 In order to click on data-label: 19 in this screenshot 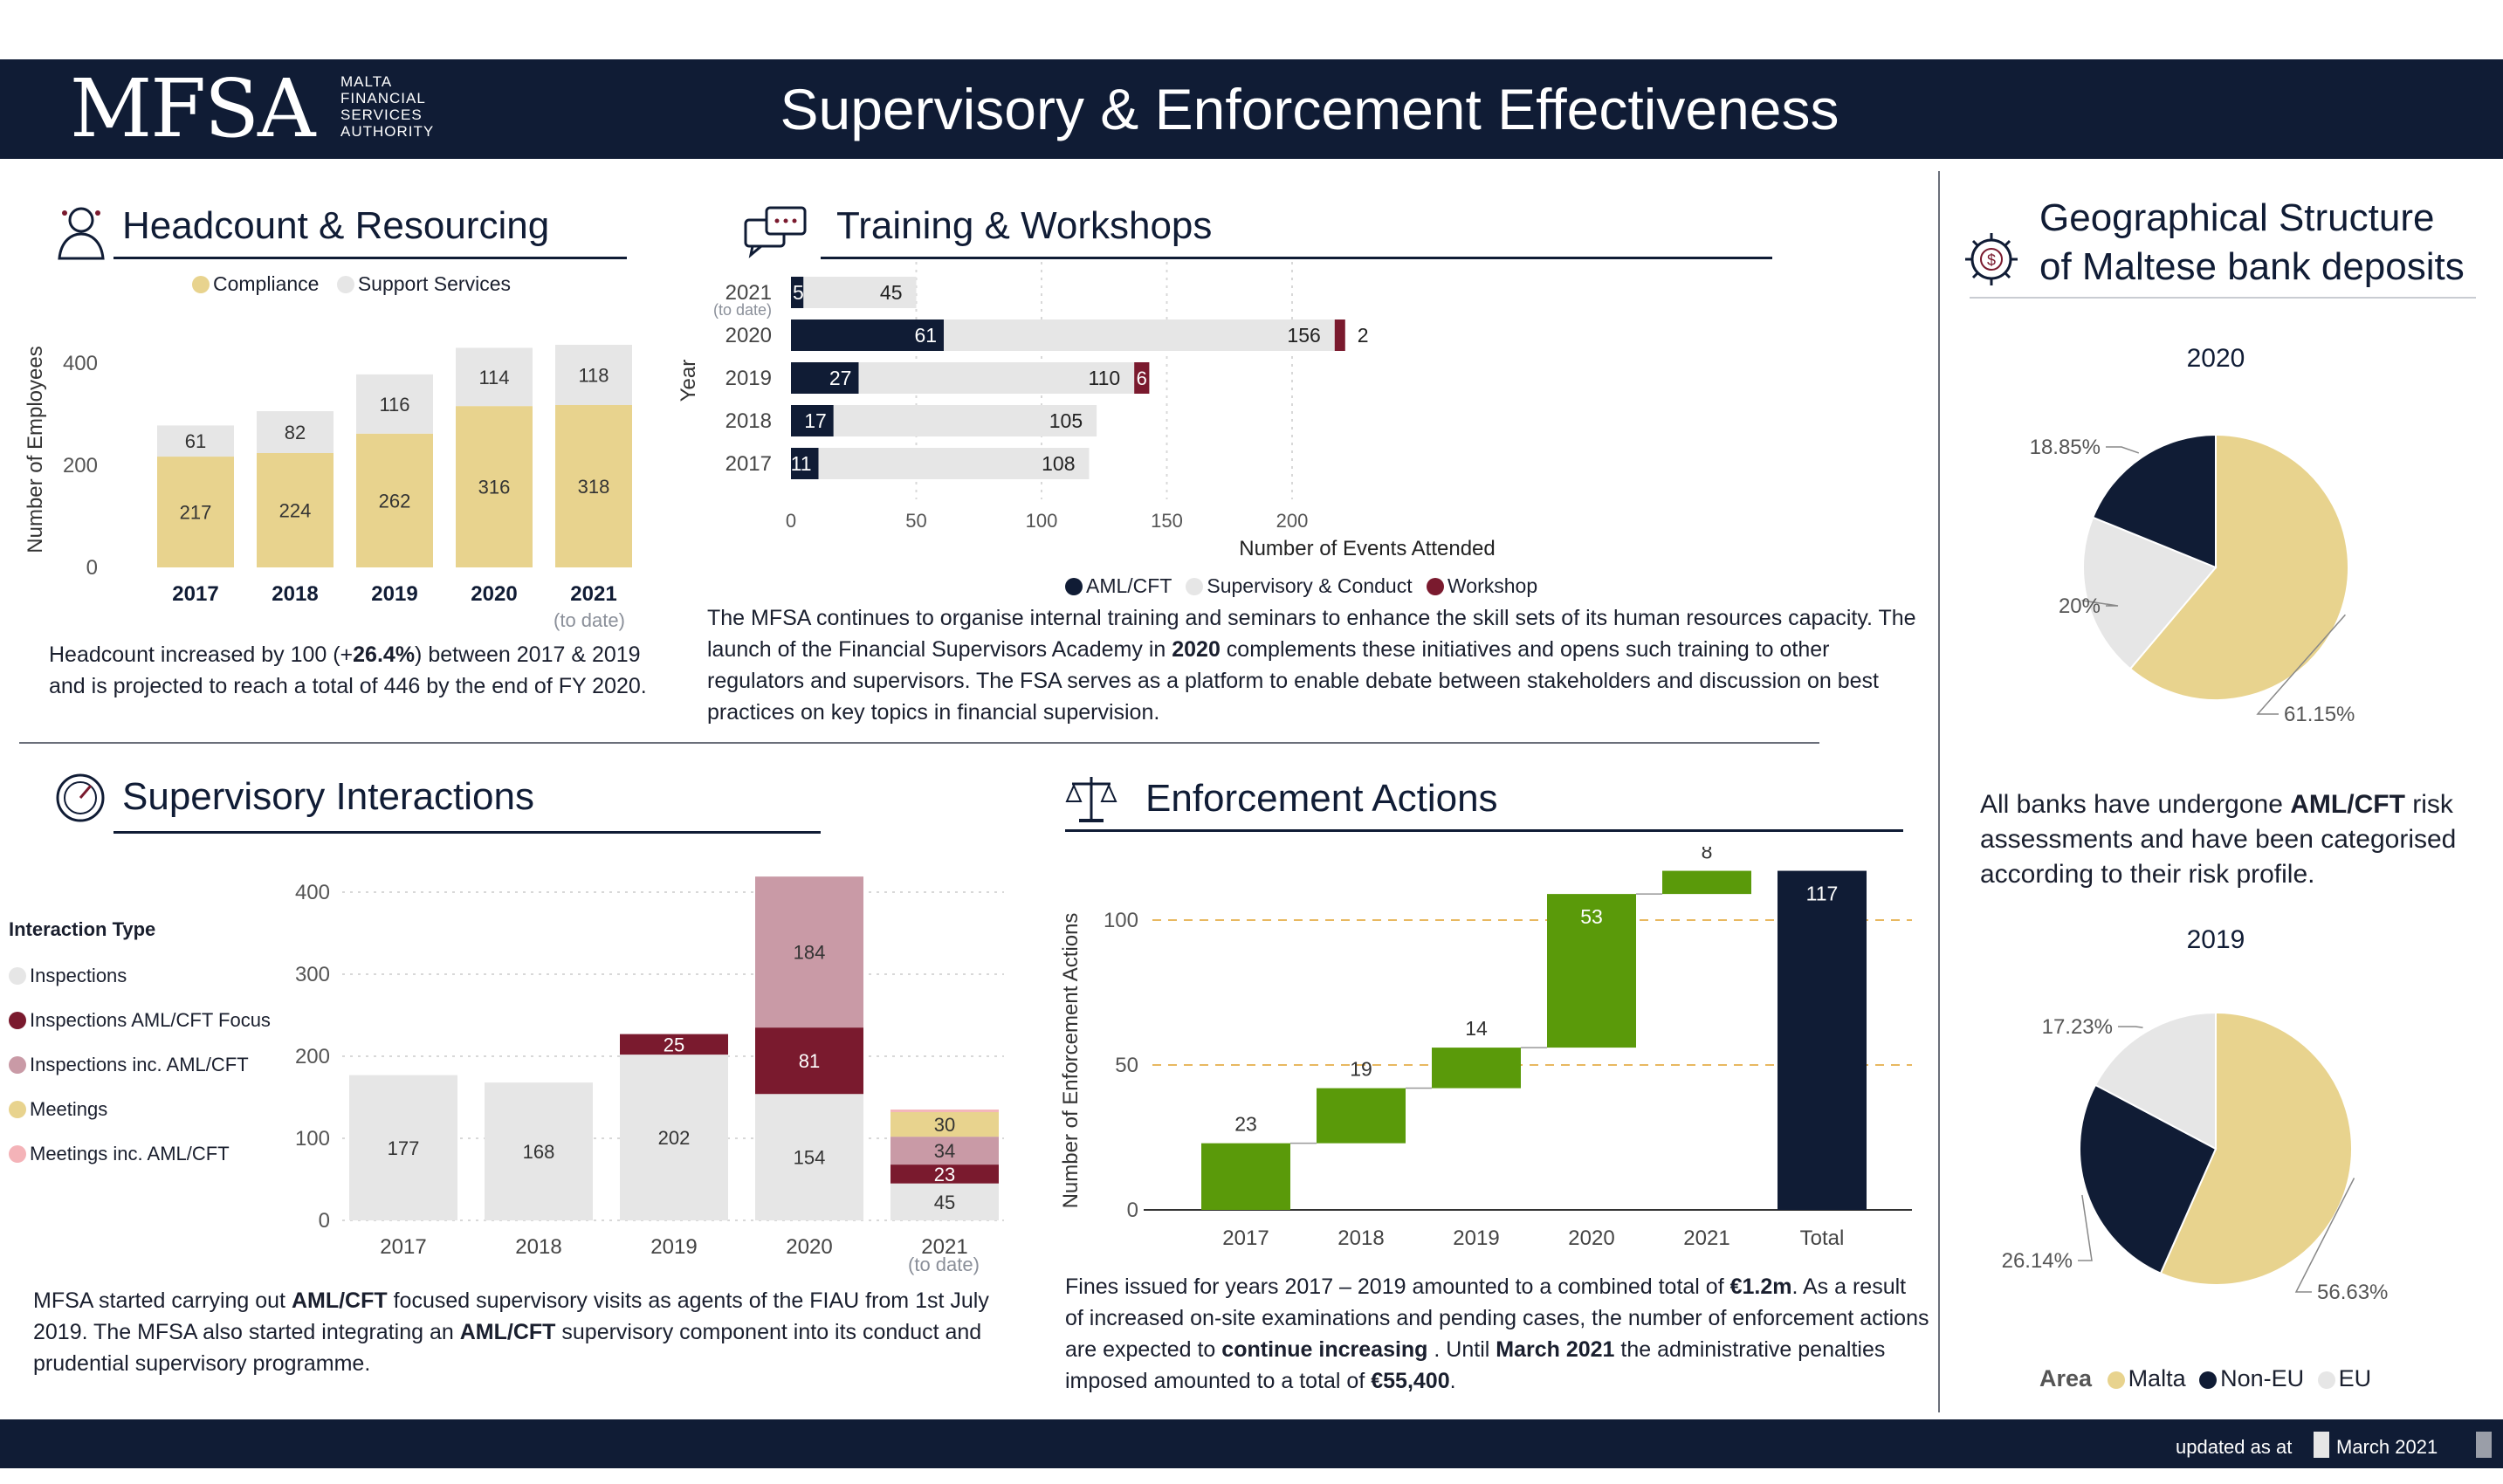, I will do `click(1361, 1070)`.